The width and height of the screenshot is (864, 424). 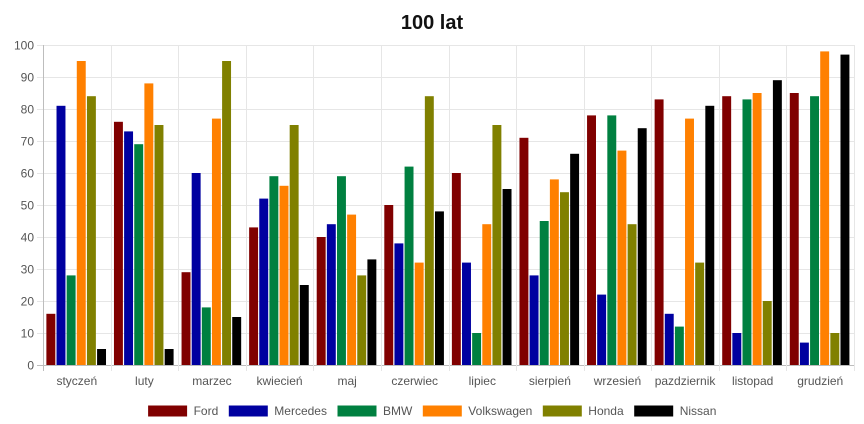 I want to click on x-tick-label: luty, so click(x=144, y=381).